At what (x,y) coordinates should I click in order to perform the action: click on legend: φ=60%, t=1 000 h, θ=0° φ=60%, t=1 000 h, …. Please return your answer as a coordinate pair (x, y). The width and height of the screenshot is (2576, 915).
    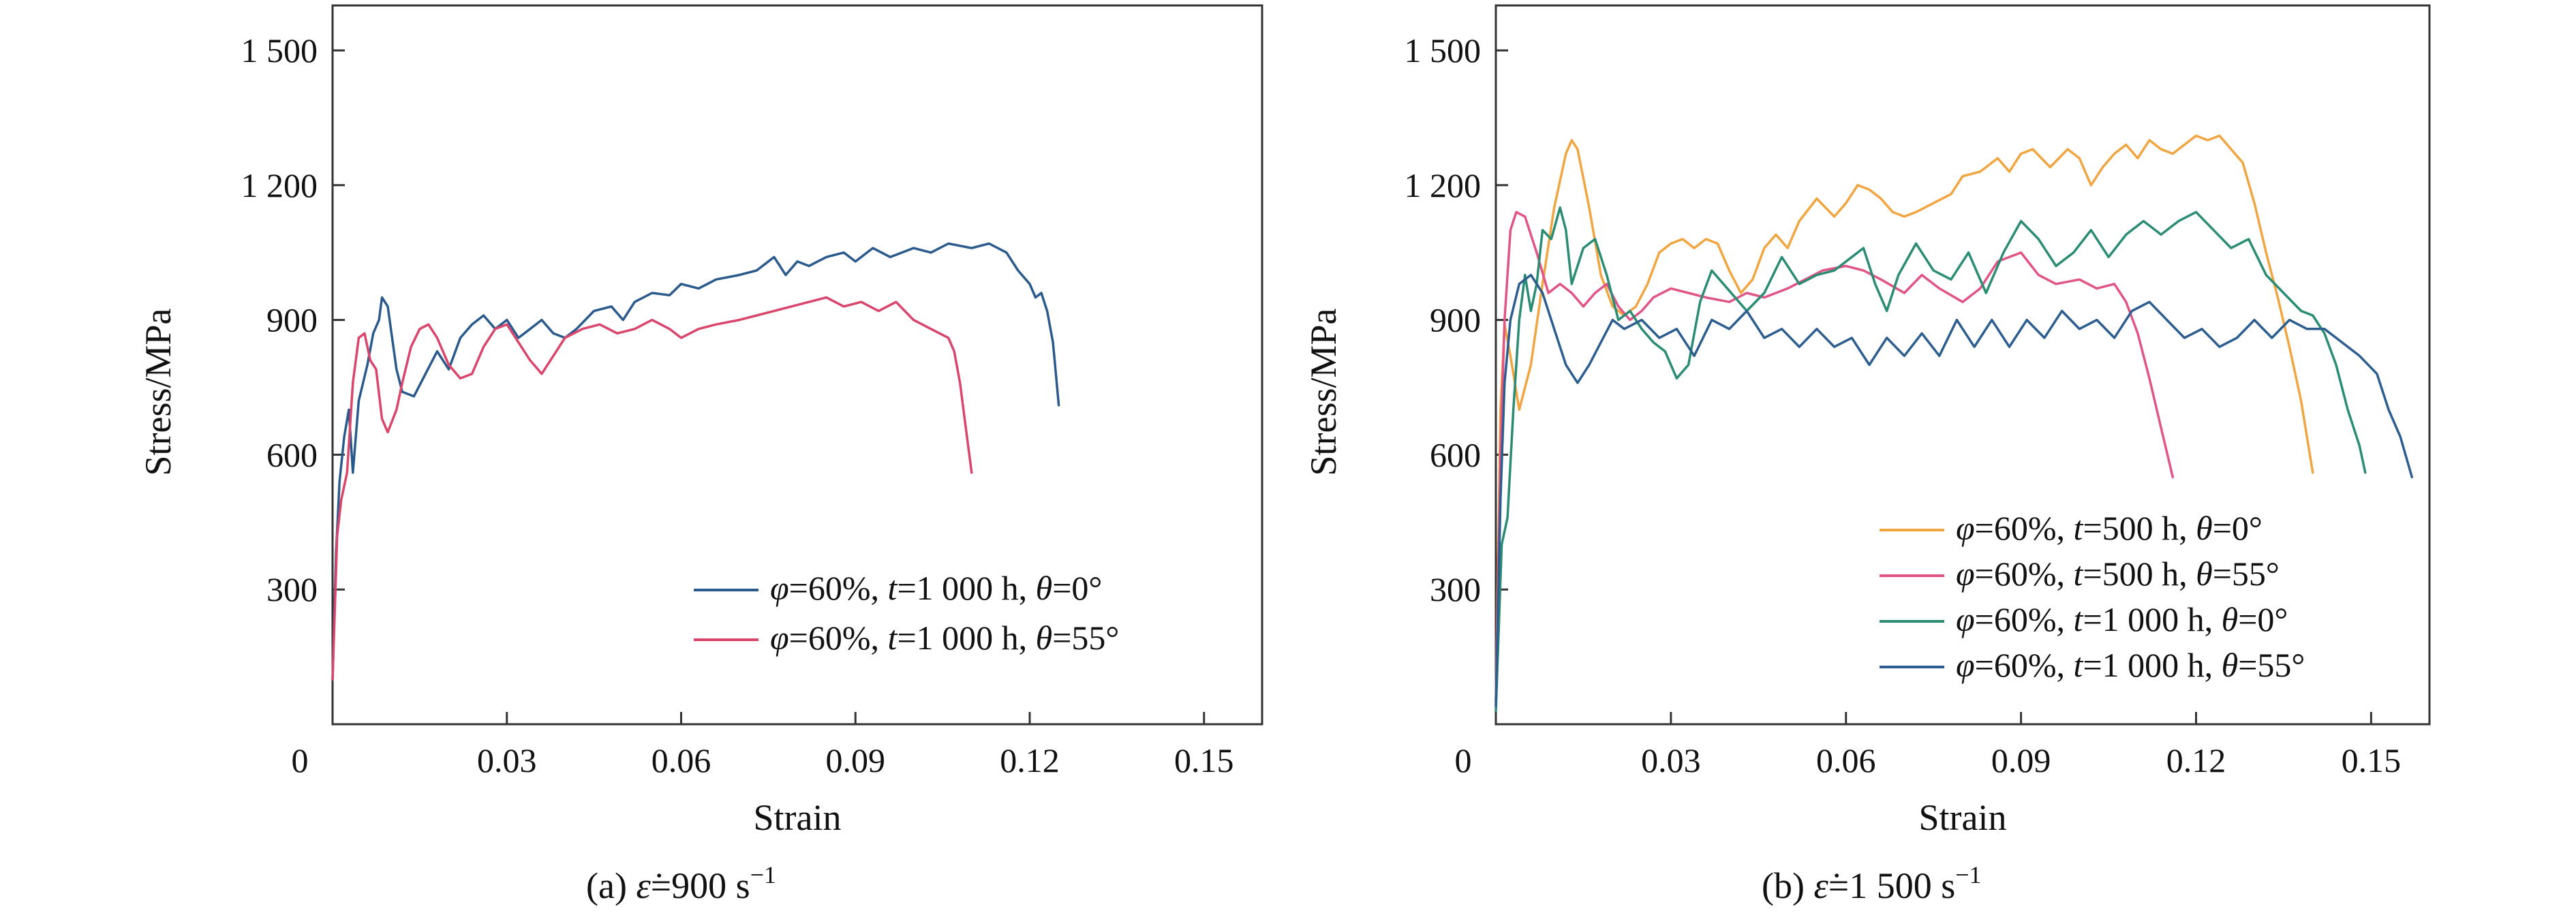
    Looking at the image, I should click on (907, 613).